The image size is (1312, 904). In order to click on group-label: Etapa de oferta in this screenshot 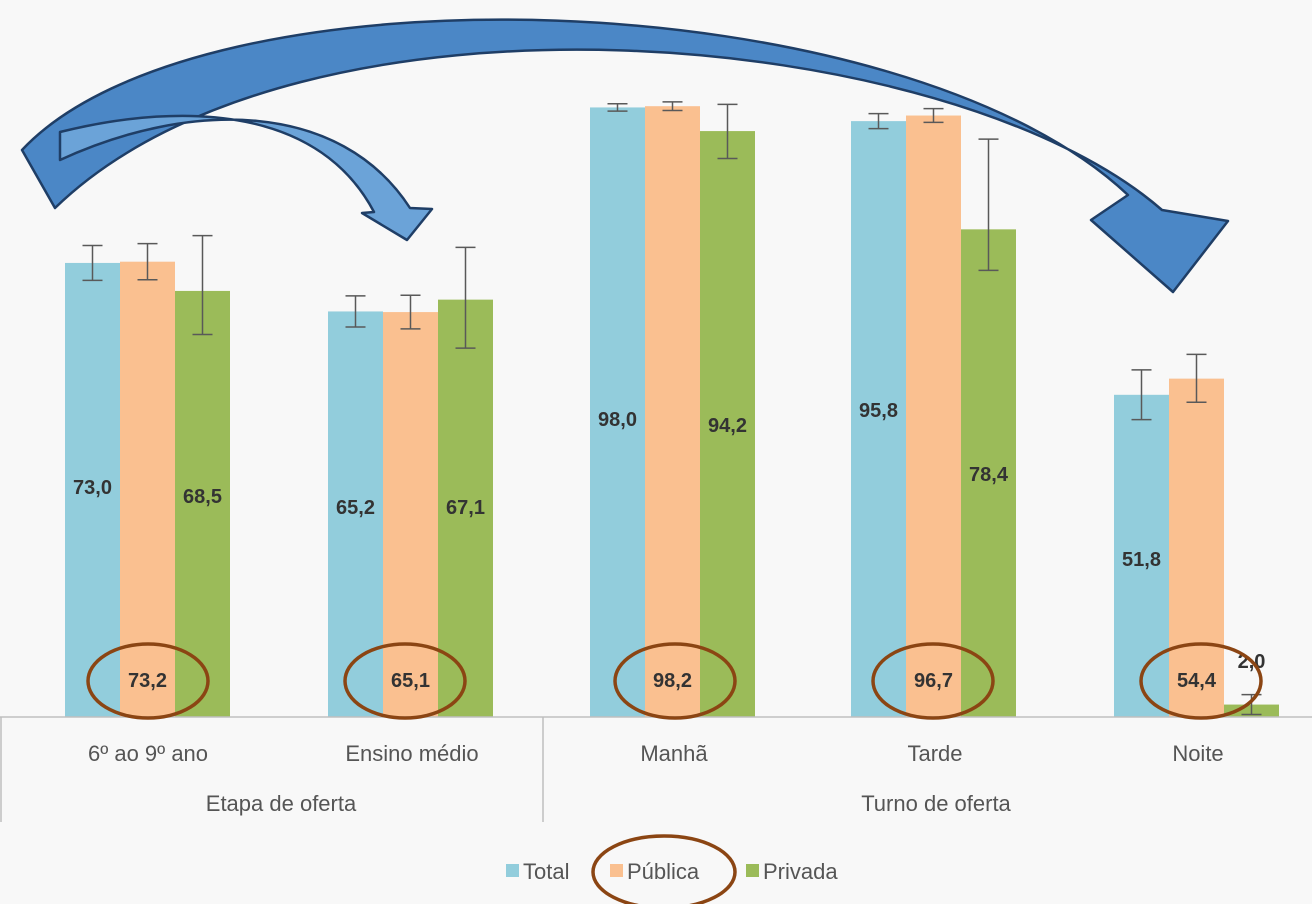, I will do `click(281, 803)`.